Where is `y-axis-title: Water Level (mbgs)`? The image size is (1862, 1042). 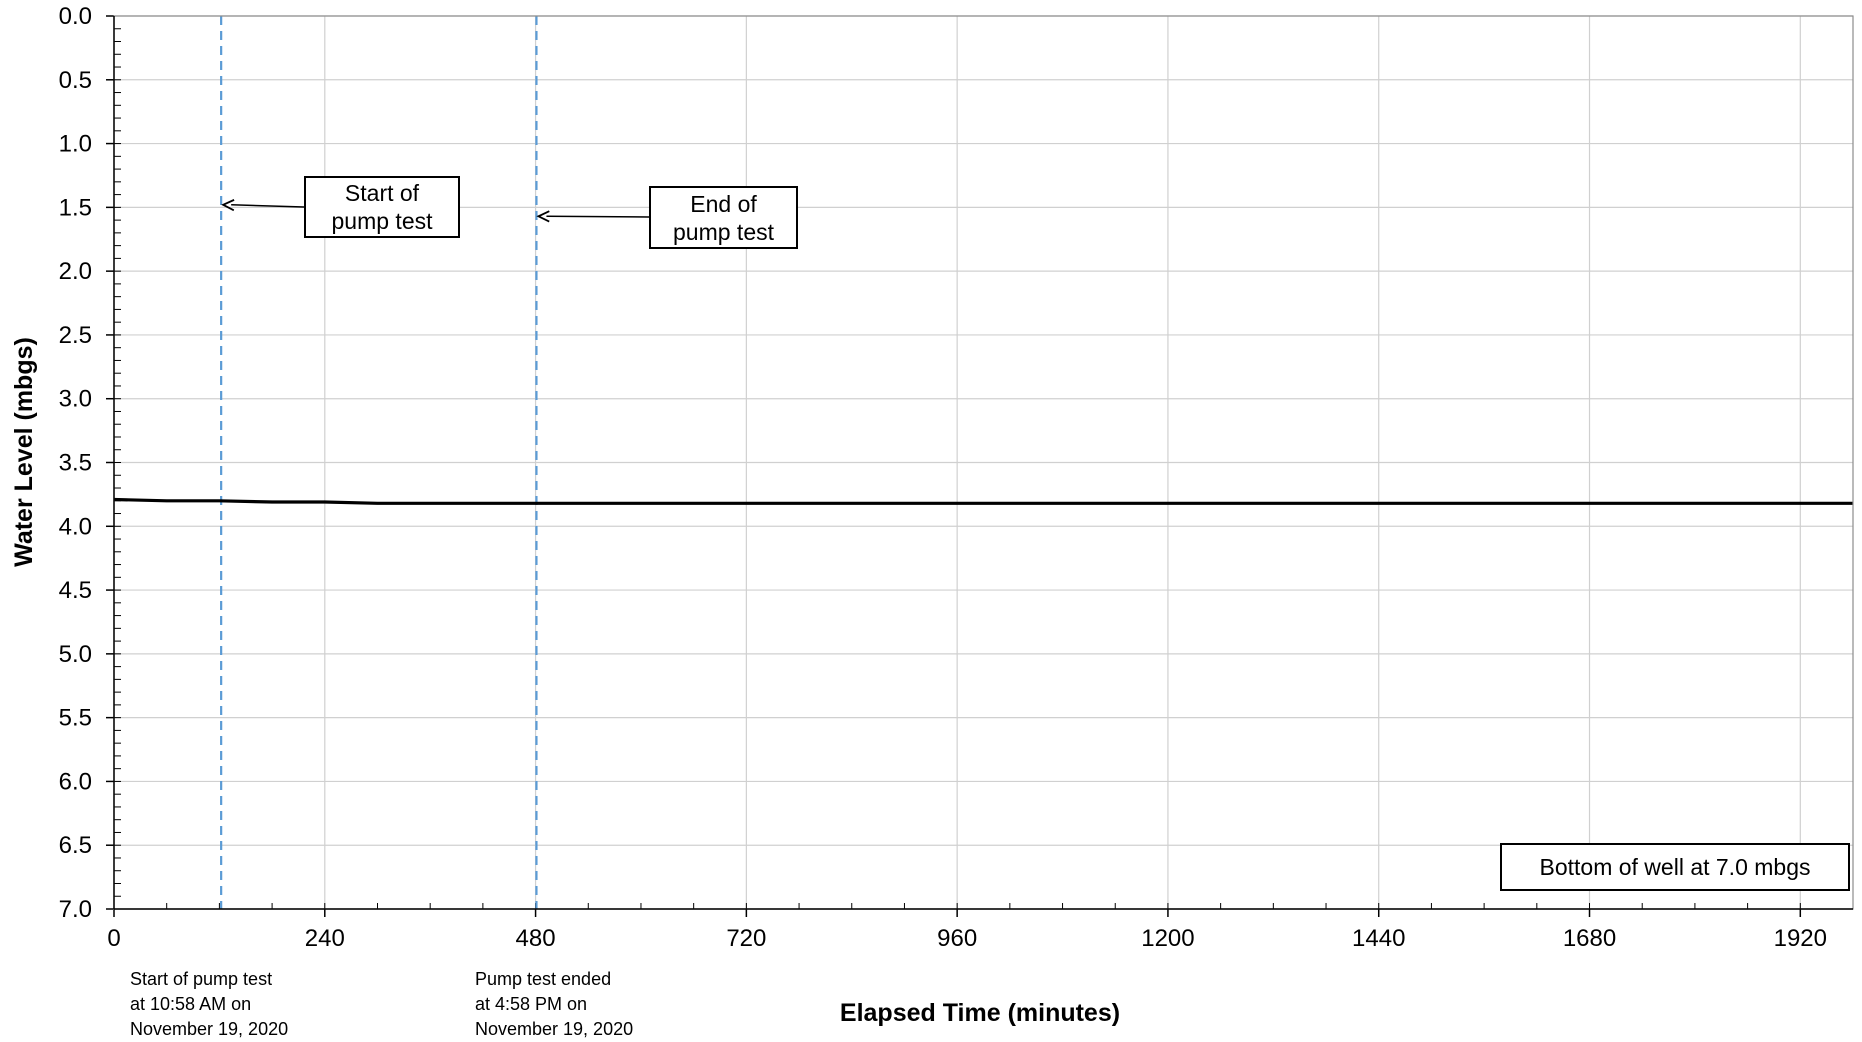
y-axis-title: Water Level (mbgs) is located at coordinates (24, 452).